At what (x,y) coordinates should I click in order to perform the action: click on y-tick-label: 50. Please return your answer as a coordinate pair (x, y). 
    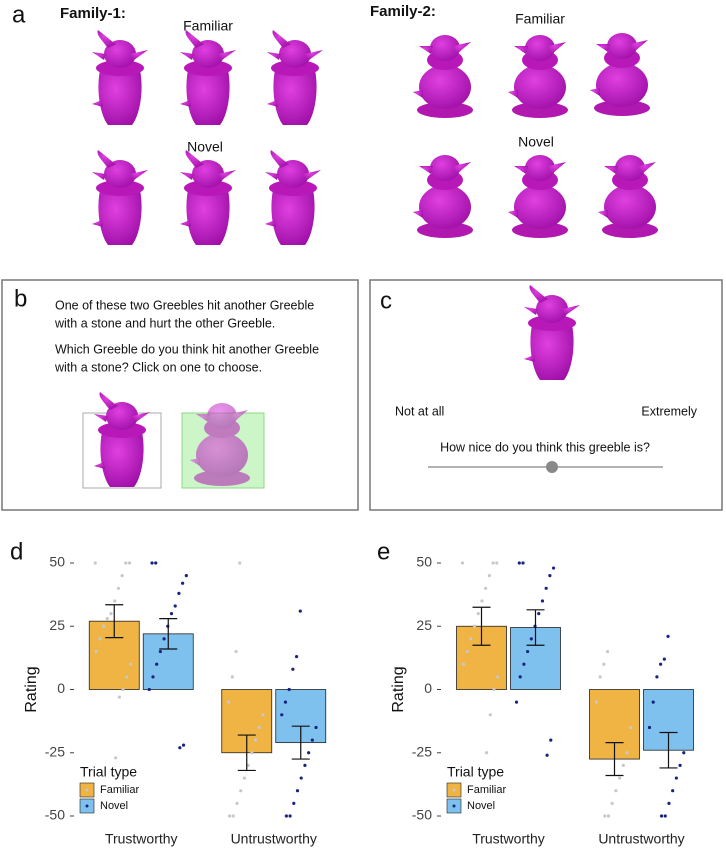
    Looking at the image, I should click on (57, 562).